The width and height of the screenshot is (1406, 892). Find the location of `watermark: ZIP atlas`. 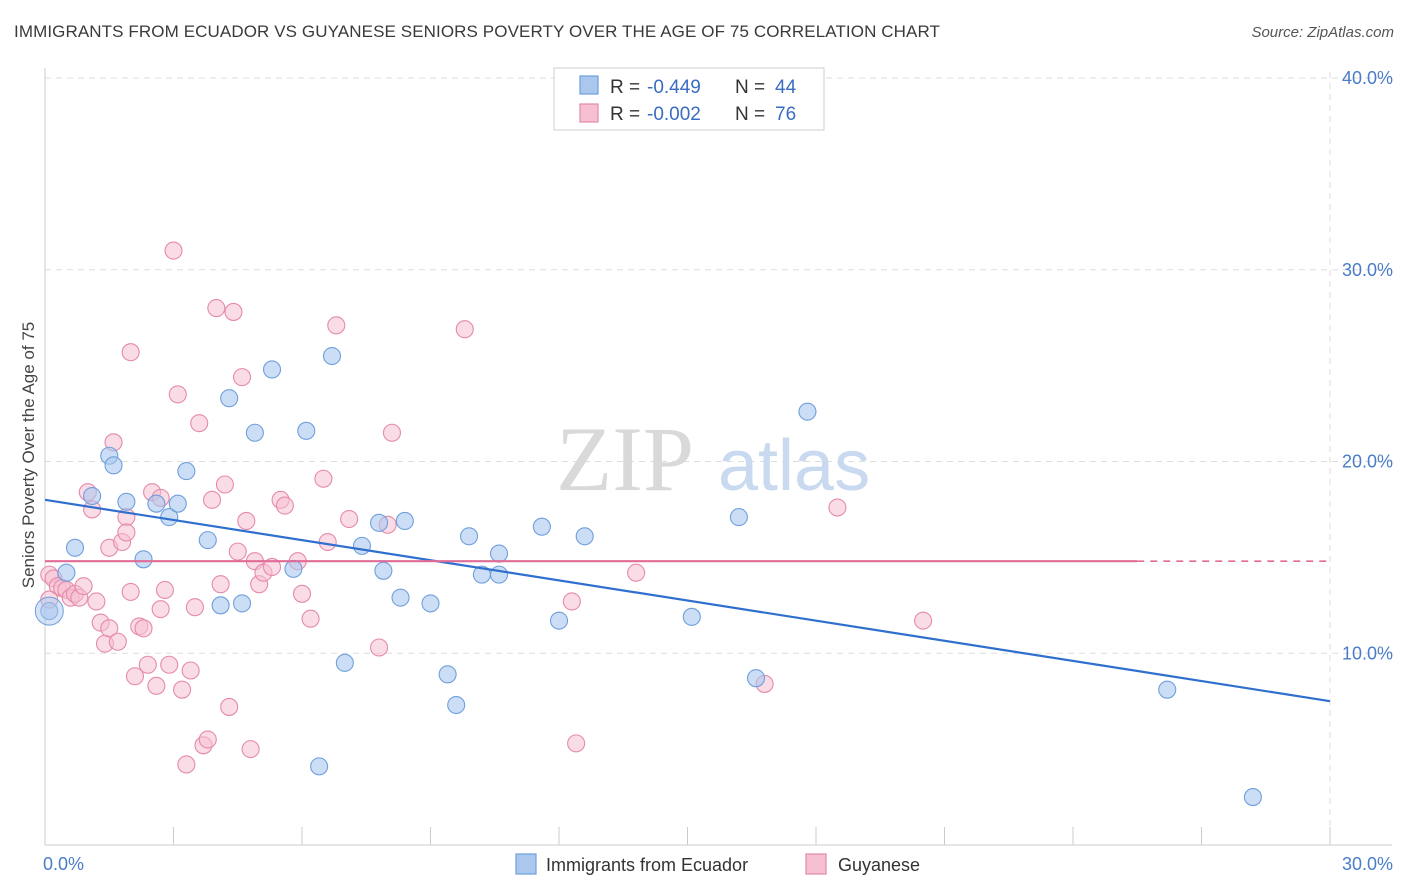

watermark: ZIP atlas is located at coordinates (713, 459).